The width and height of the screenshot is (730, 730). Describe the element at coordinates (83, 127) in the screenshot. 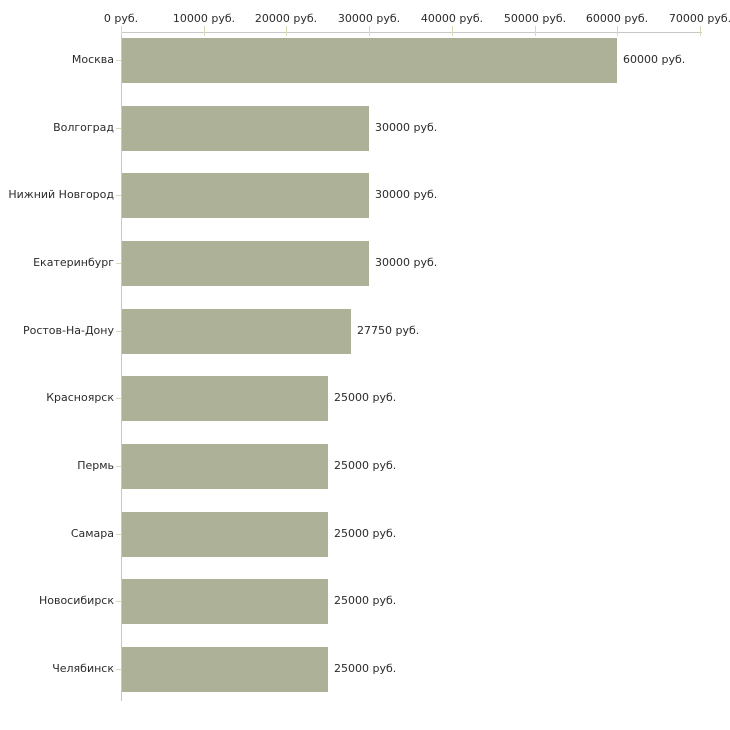

I see `category-label: Волгоград` at that location.